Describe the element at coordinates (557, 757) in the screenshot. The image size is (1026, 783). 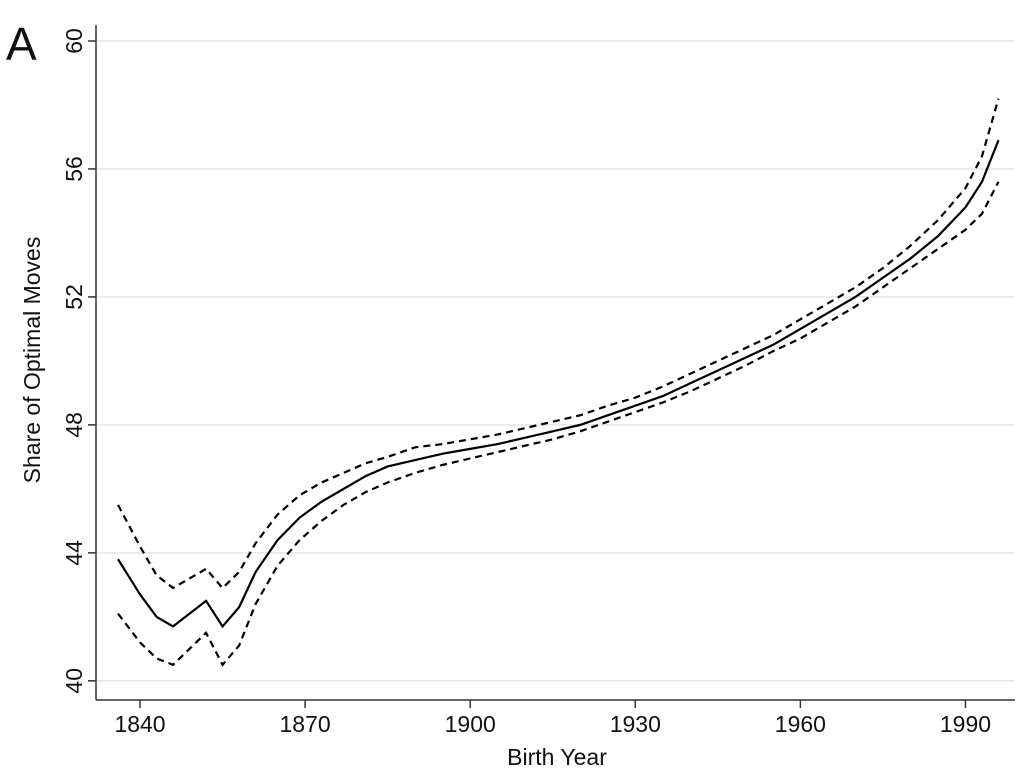
I see `x-axis-label: Birth Year` at that location.